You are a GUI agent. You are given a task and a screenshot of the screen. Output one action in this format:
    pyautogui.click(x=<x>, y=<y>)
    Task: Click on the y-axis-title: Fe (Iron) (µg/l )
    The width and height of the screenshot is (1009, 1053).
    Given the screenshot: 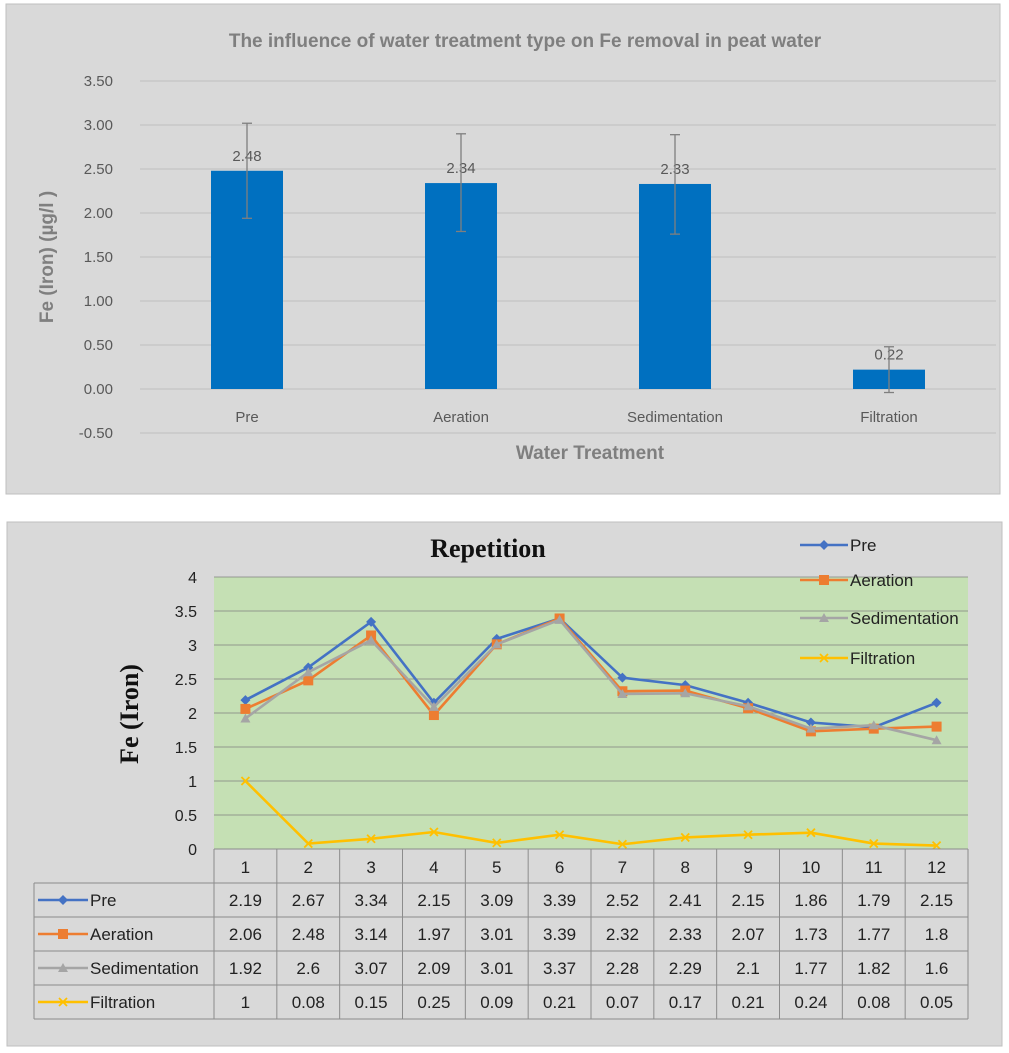 What is the action you would take?
    pyautogui.click(x=47, y=257)
    